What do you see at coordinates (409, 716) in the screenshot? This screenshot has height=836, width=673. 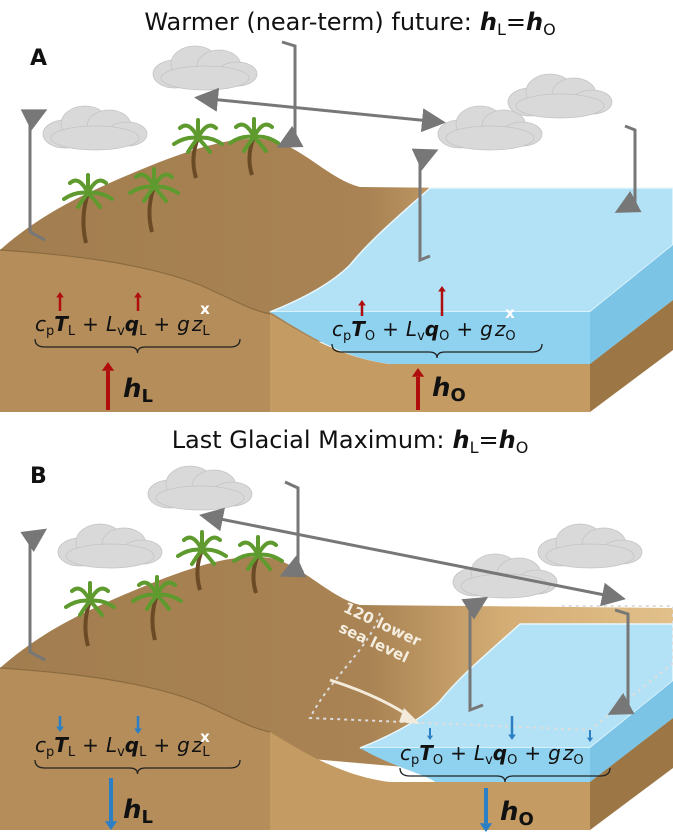 I see `sea-level-arrow-head` at bounding box center [409, 716].